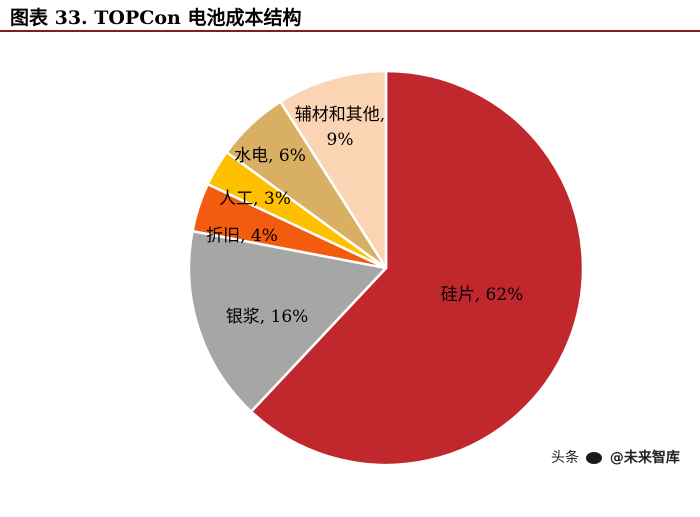 The width and height of the screenshot is (700, 517). I want to click on slice-label-5: 辅材和其他, 9%, so click(340, 127).